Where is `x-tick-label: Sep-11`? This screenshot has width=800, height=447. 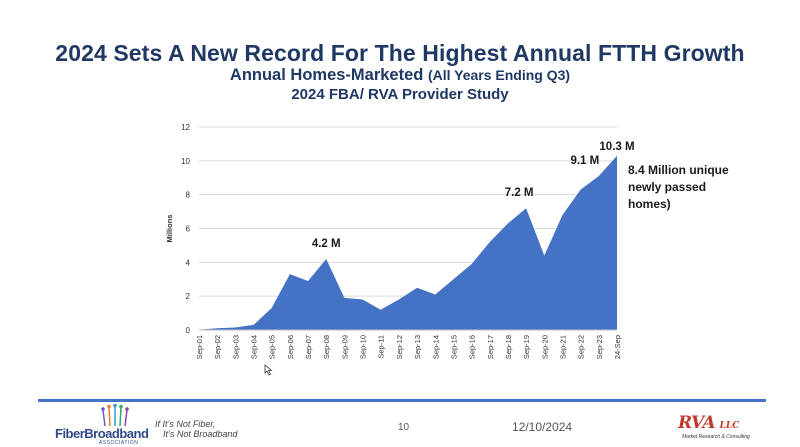
x-tick-label: Sep-11 is located at coordinates (381, 347).